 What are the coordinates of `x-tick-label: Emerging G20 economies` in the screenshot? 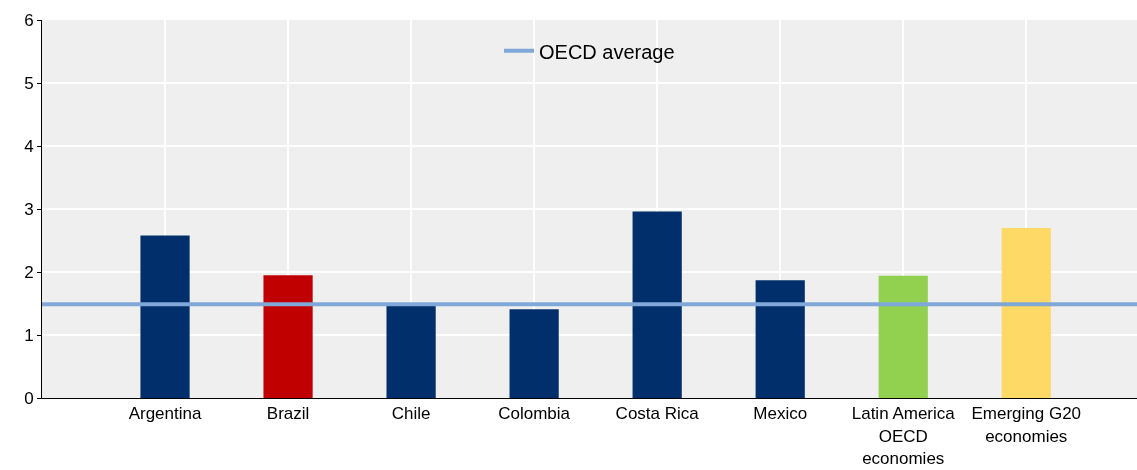 It's located at (1026, 425).